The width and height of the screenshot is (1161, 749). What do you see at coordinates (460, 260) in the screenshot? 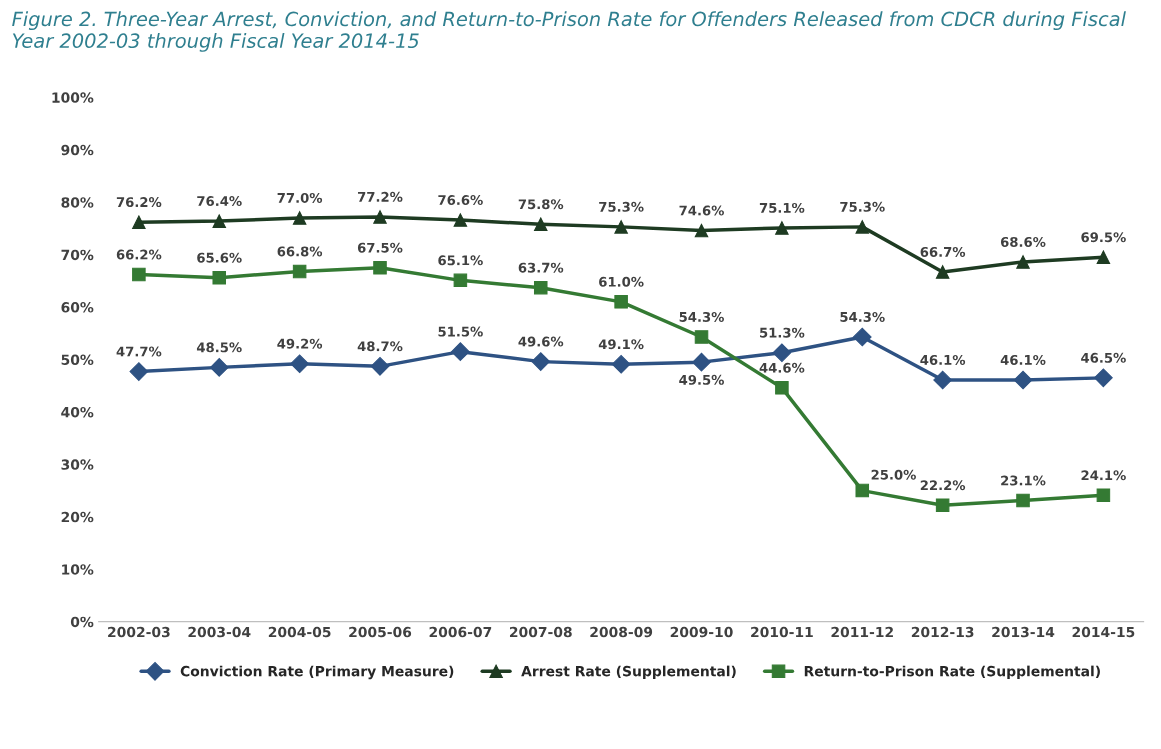
I see `data-label: 65.1%` at bounding box center [460, 260].